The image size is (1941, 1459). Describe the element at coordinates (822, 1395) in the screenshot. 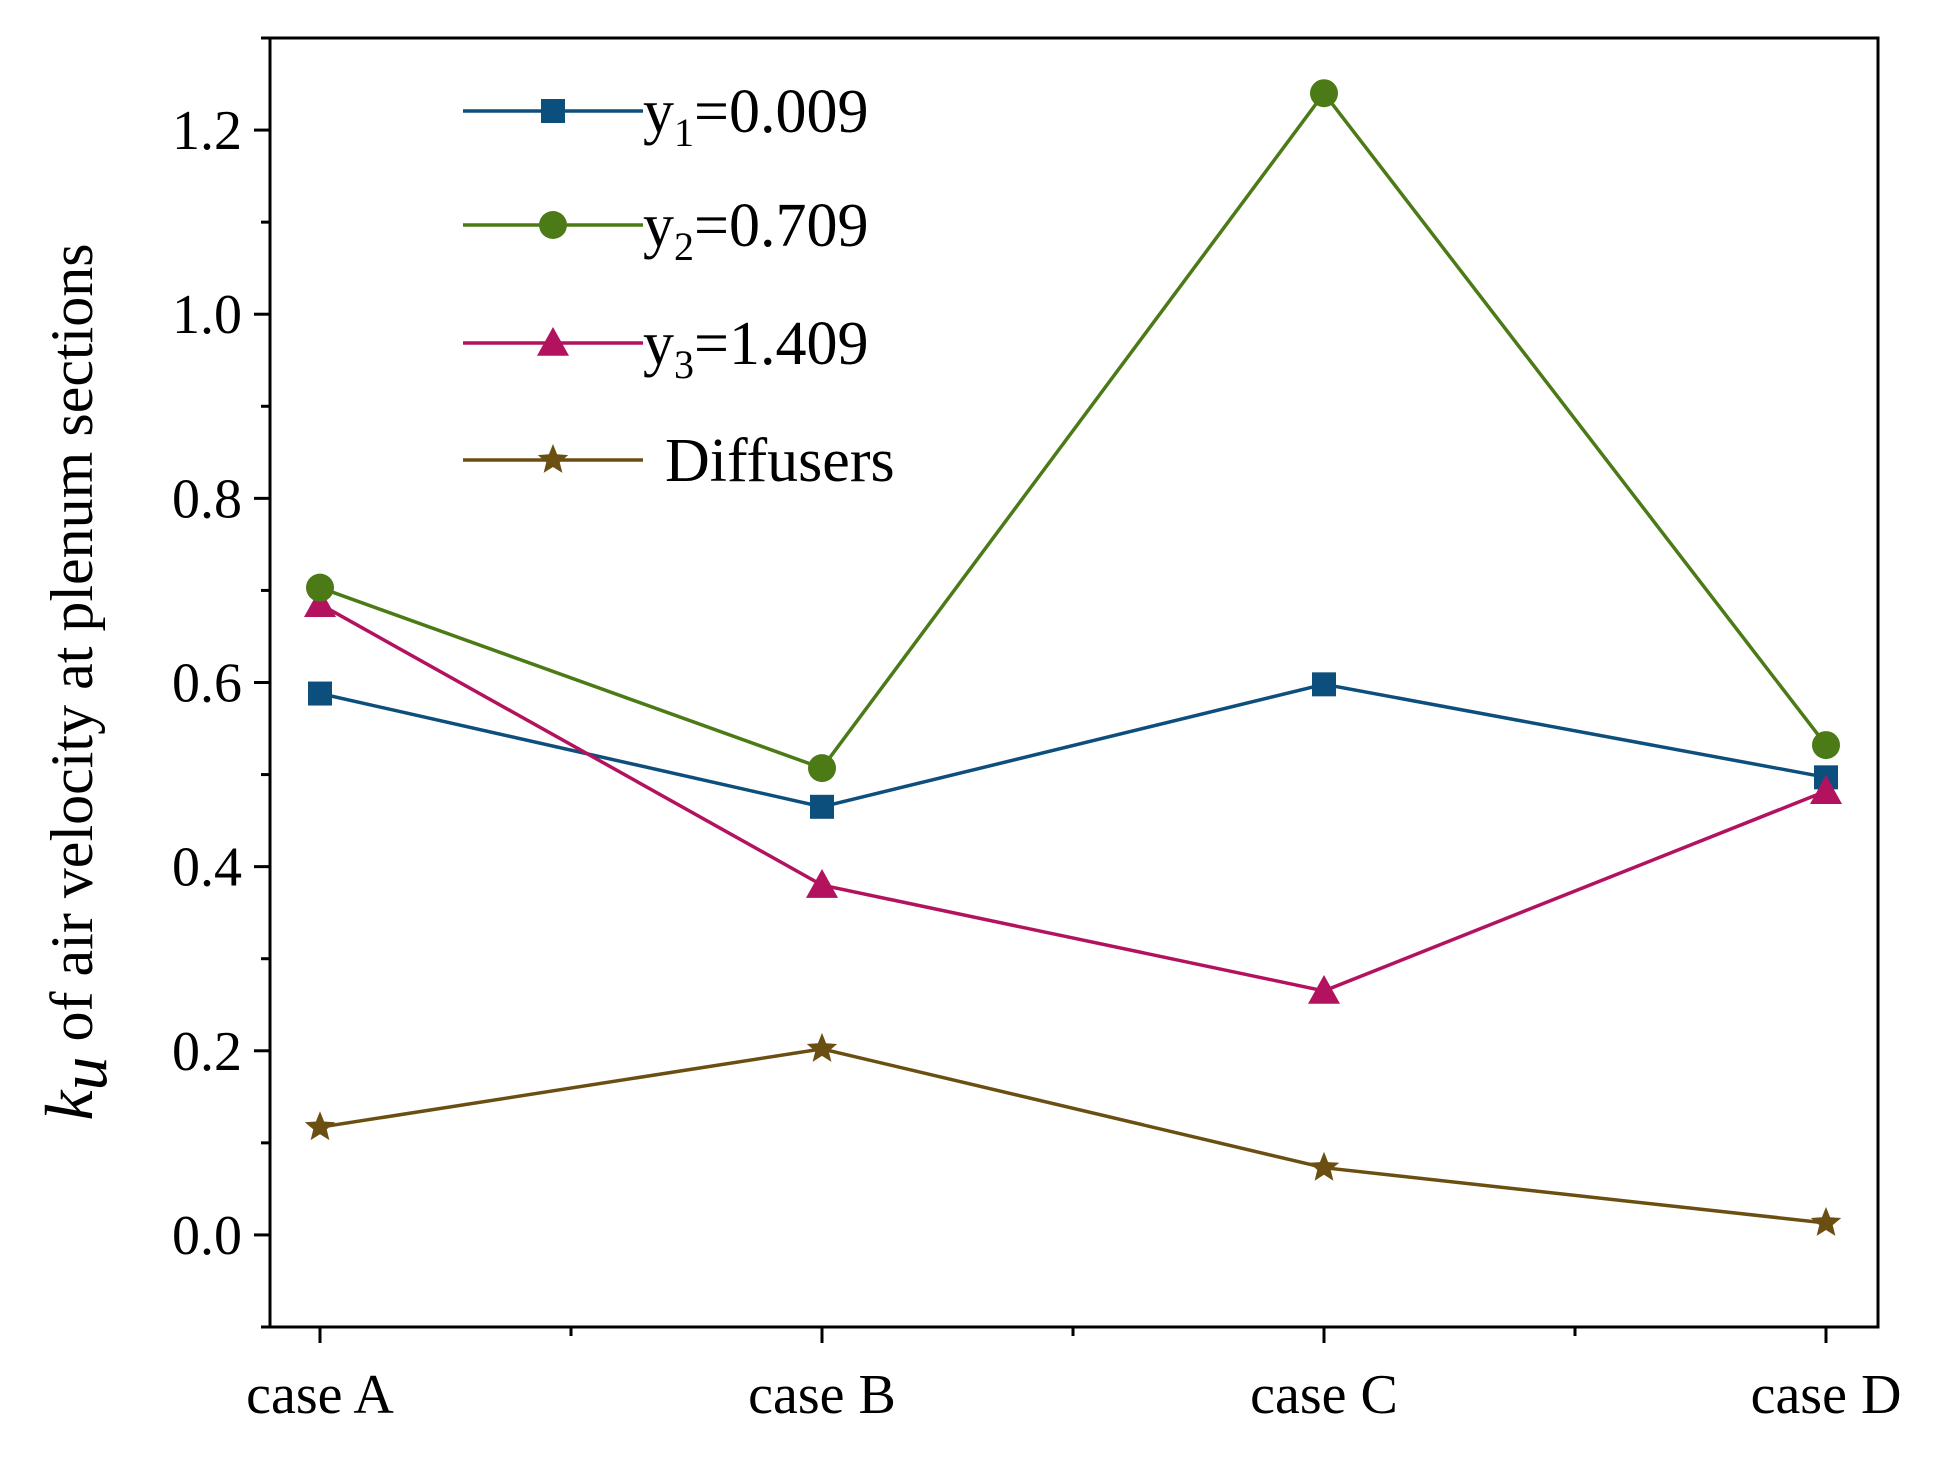

I see `x-tick-label: case B` at that location.